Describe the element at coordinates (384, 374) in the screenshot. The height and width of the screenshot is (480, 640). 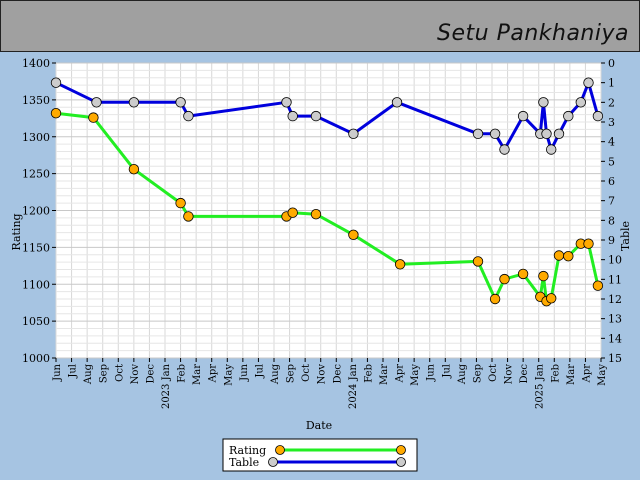
I see `x-tick-label: Mar` at that location.